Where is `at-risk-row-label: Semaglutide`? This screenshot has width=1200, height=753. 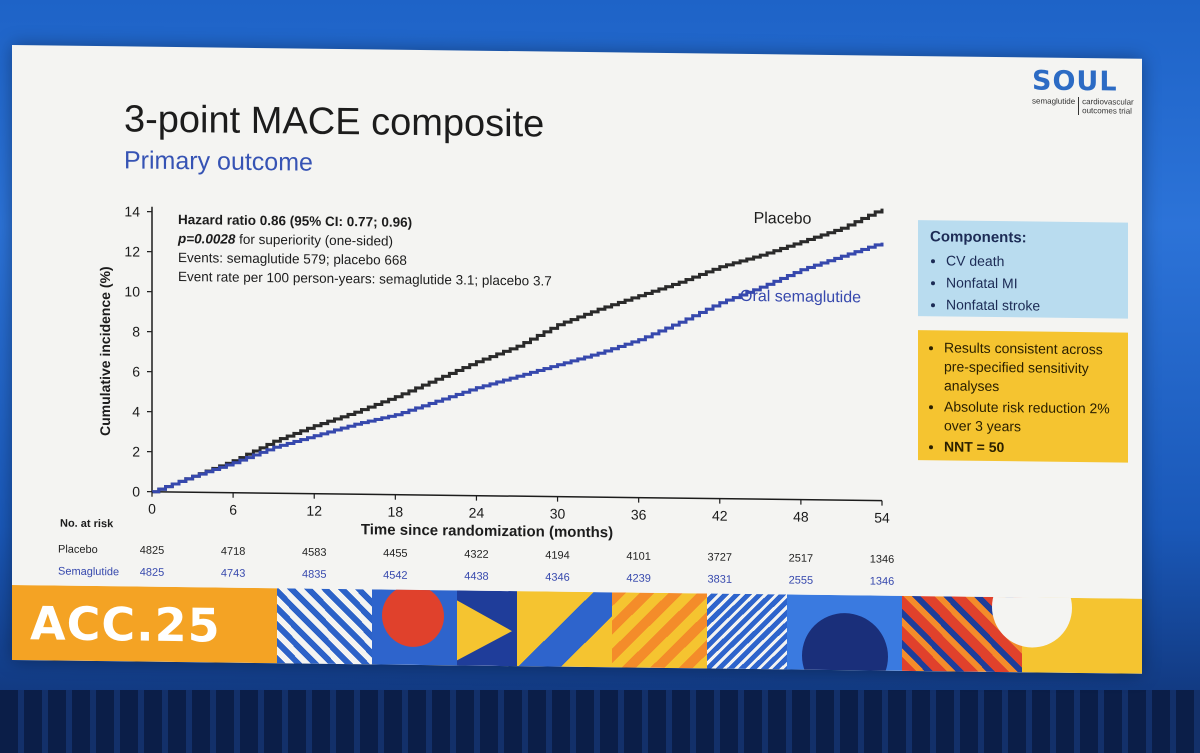 at-risk-row-label: Semaglutide is located at coordinates (88, 572).